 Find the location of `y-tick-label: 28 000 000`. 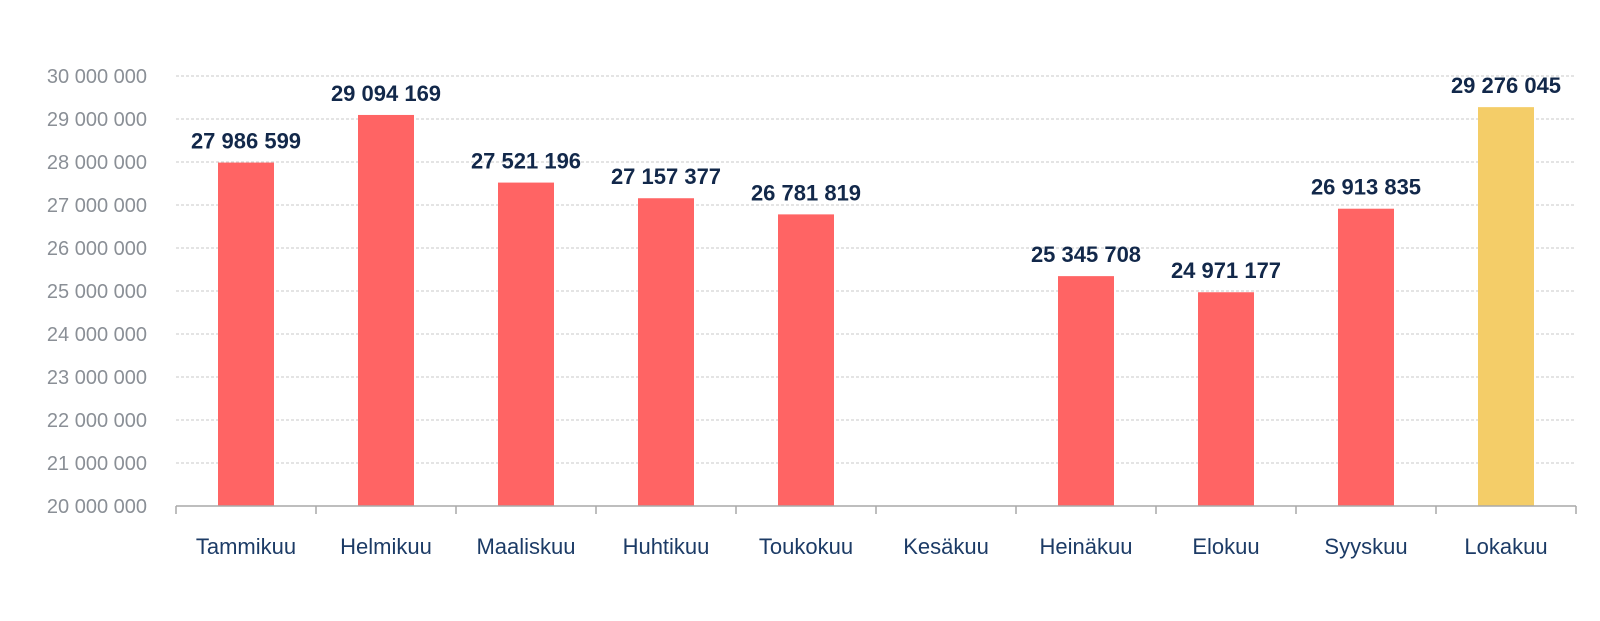

y-tick-label: 28 000 000 is located at coordinates (97, 163).